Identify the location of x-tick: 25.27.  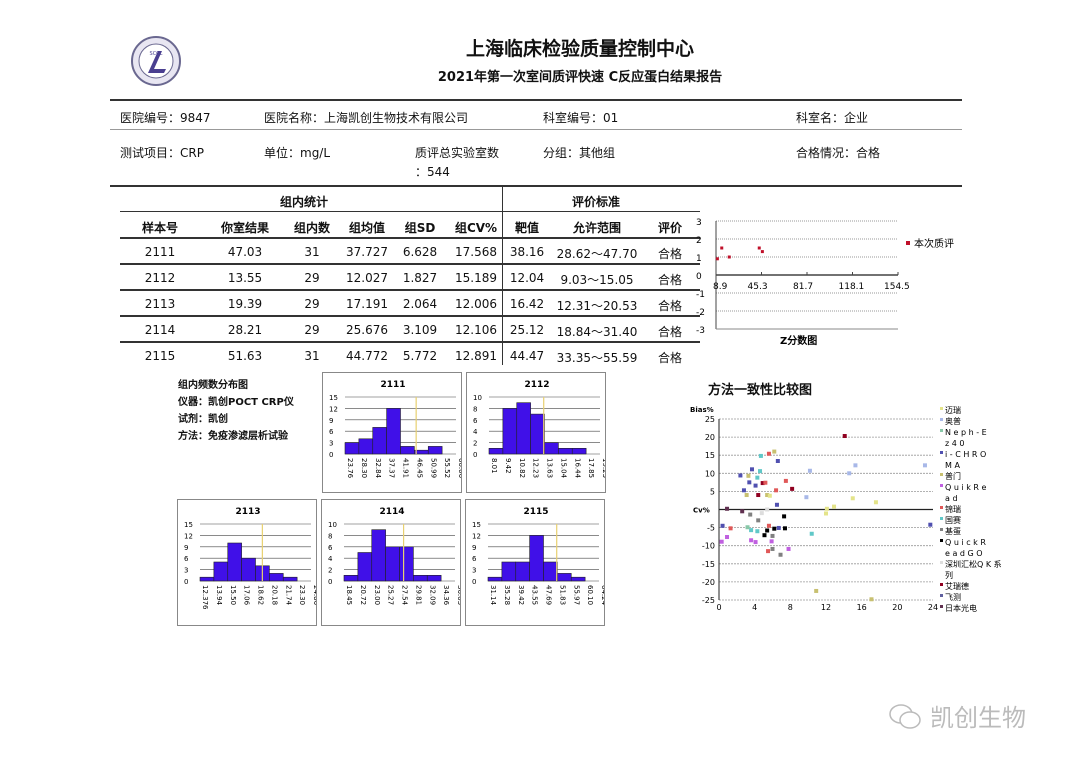
(391, 595).